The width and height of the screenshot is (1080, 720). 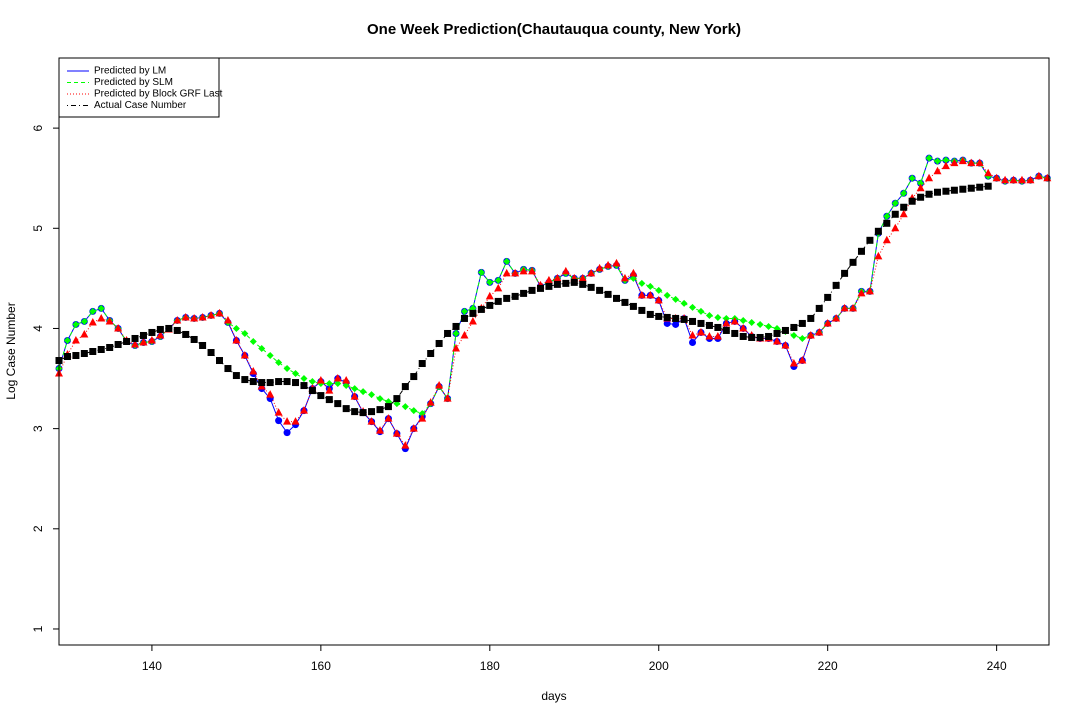 What do you see at coordinates (553, 696) in the screenshot?
I see `x-axis-label: days` at bounding box center [553, 696].